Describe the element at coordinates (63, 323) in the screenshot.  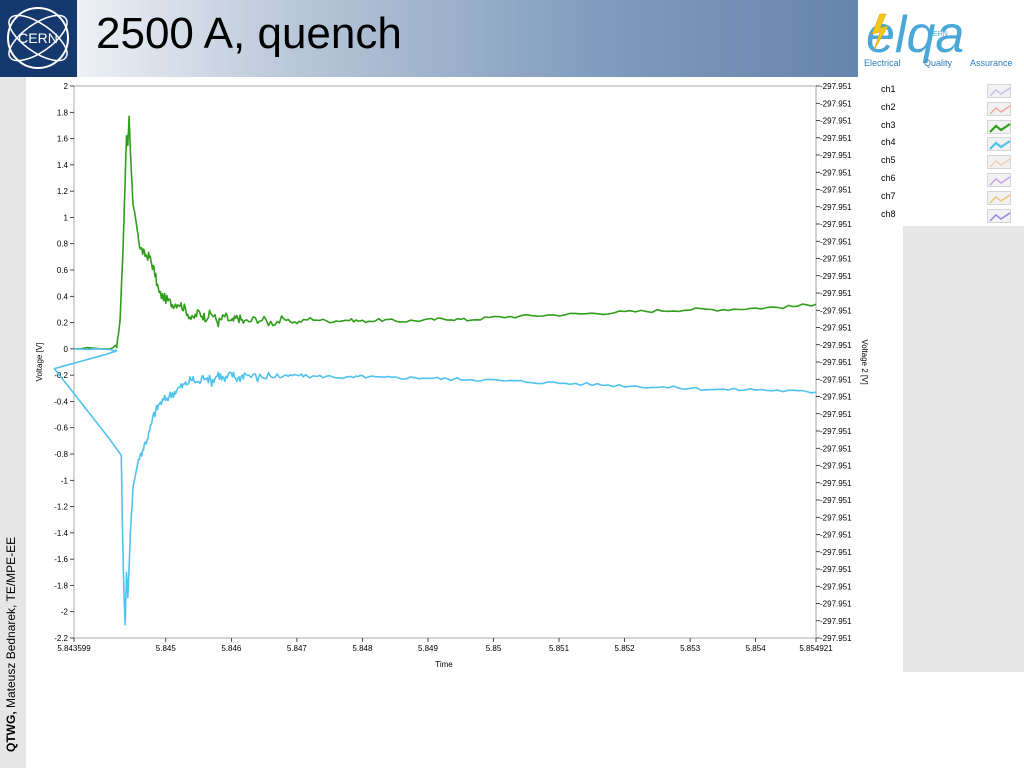
I see `y-tick-label: 0.2` at that location.